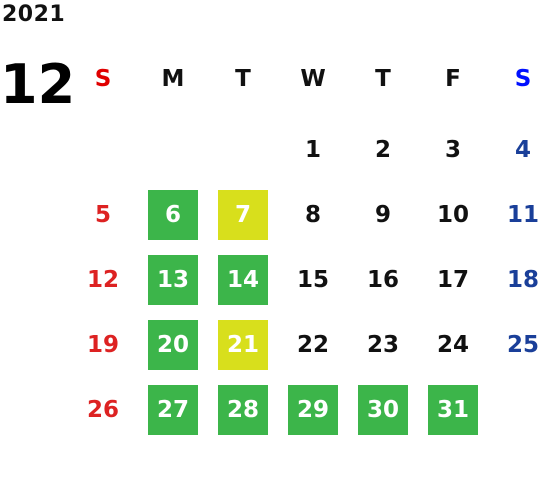 This screenshot has height=503, width=548. Describe the element at coordinates (452, 215) in the screenshot. I see `day-cell: 10` at that location.